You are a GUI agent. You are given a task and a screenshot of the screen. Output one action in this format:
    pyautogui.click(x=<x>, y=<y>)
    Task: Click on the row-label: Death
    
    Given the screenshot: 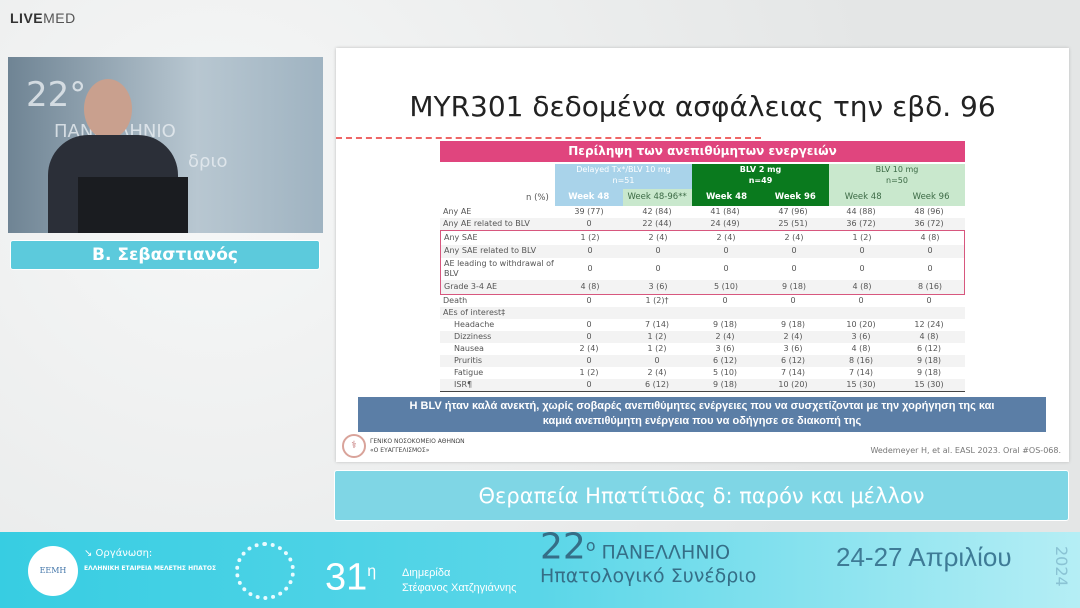 What is the action you would take?
    pyautogui.click(x=455, y=300)
    